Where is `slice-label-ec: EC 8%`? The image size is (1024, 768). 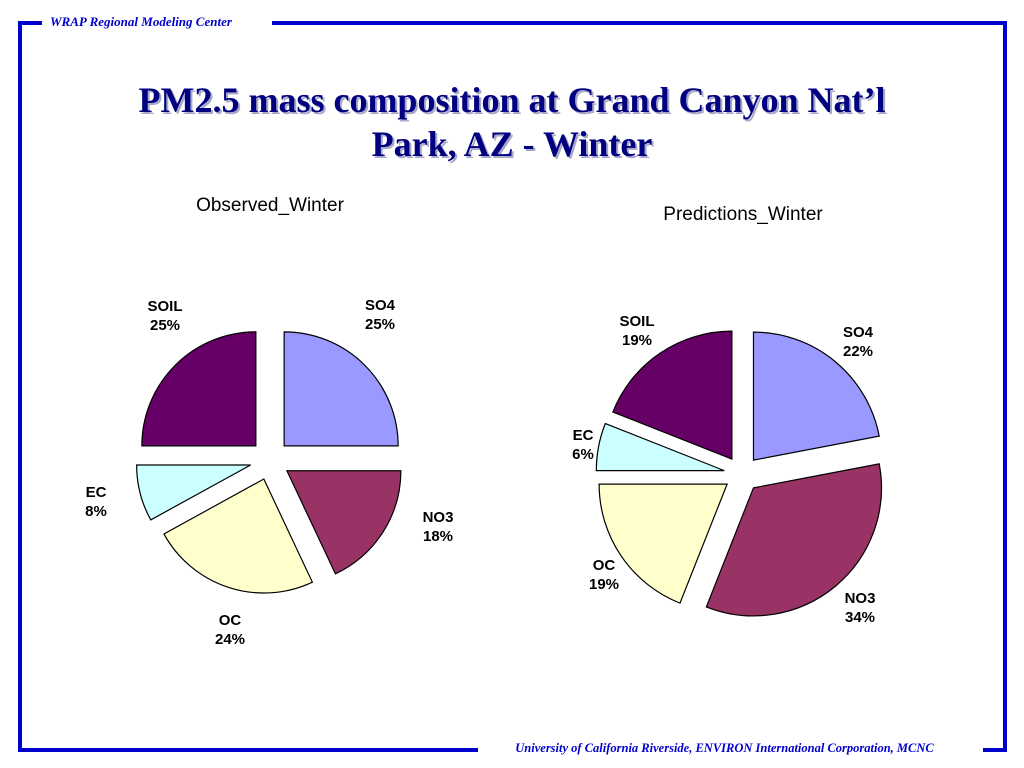 slice-label-ec: EC 8% is located at coordinates (96, 502).